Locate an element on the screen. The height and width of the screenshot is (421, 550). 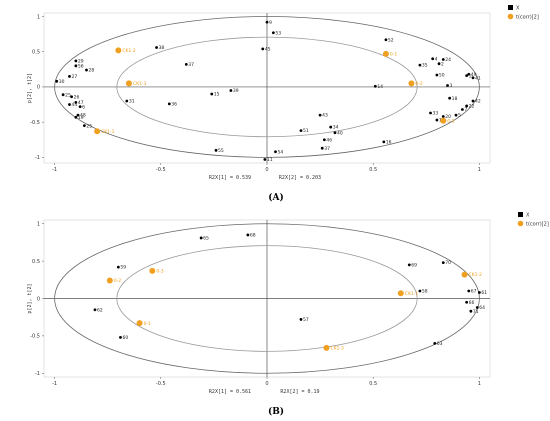
x-variable-point-label: 62 is located at coordinates (100, 310).